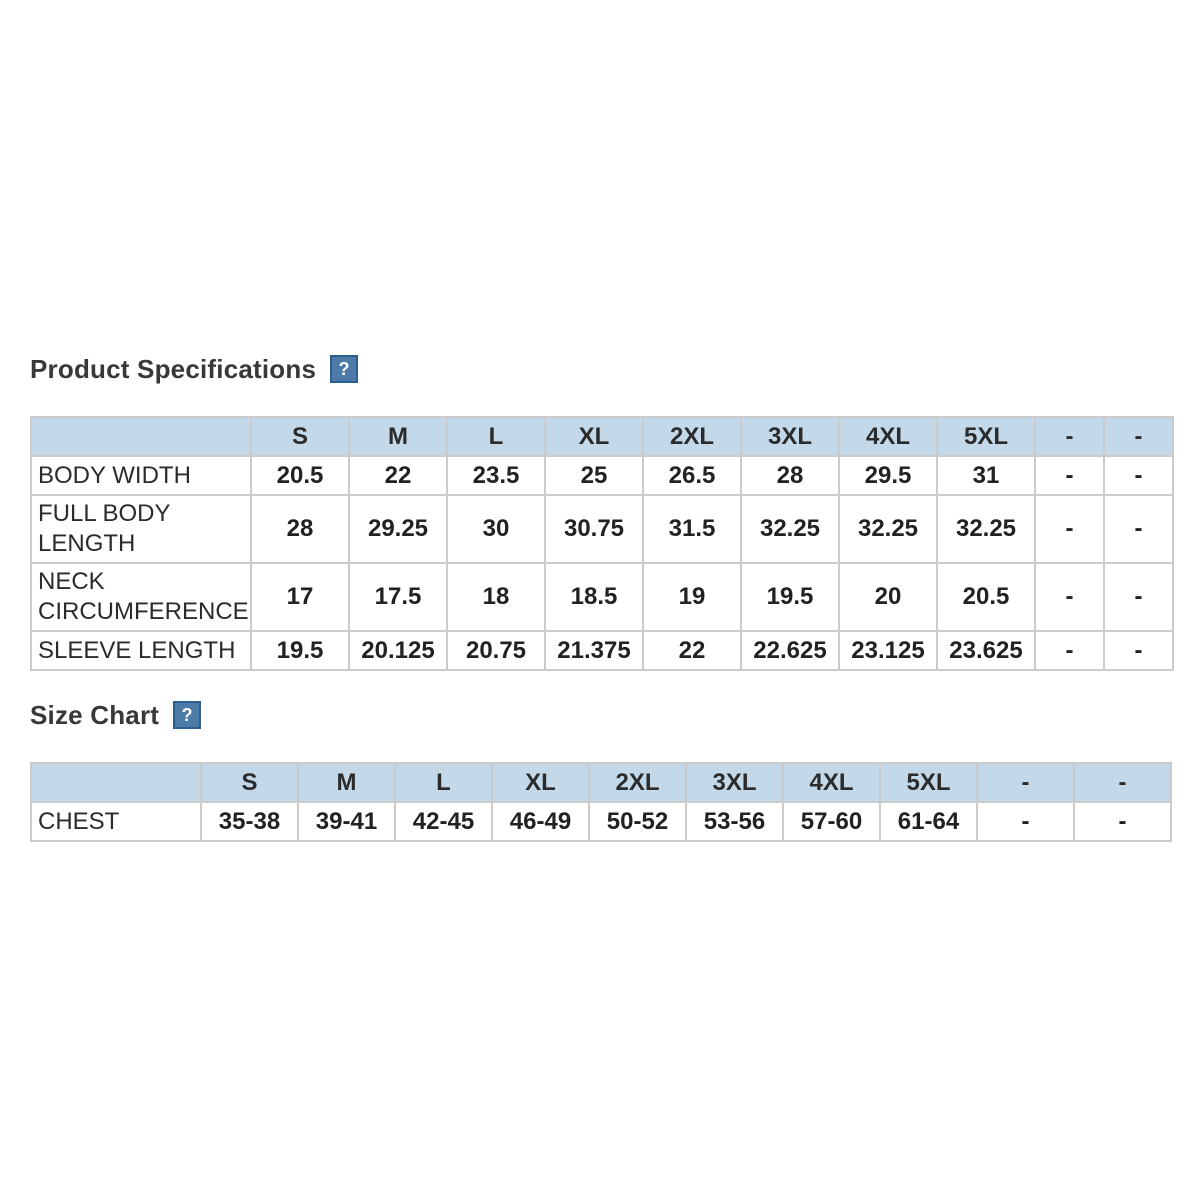 The width and height of the screenshot is (1200, 1200). I want to click on table-cell: 25, so click(594, 475).